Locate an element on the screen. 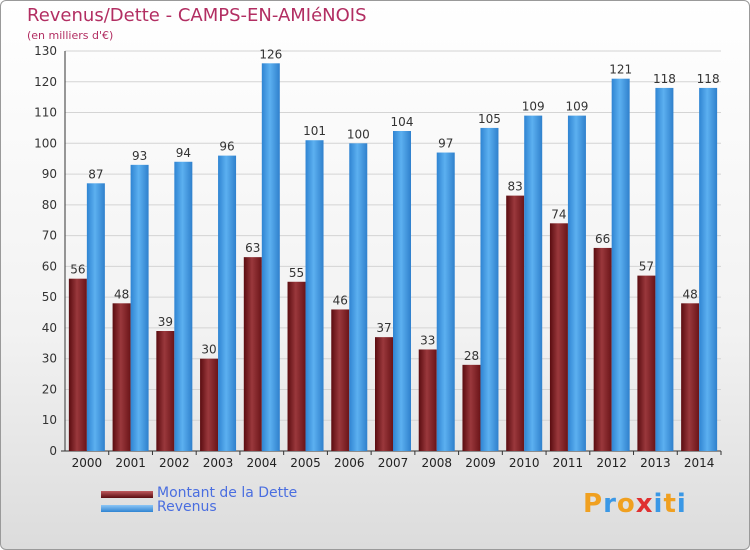  legend-swatch-dette is located at coordinates (127, 494).